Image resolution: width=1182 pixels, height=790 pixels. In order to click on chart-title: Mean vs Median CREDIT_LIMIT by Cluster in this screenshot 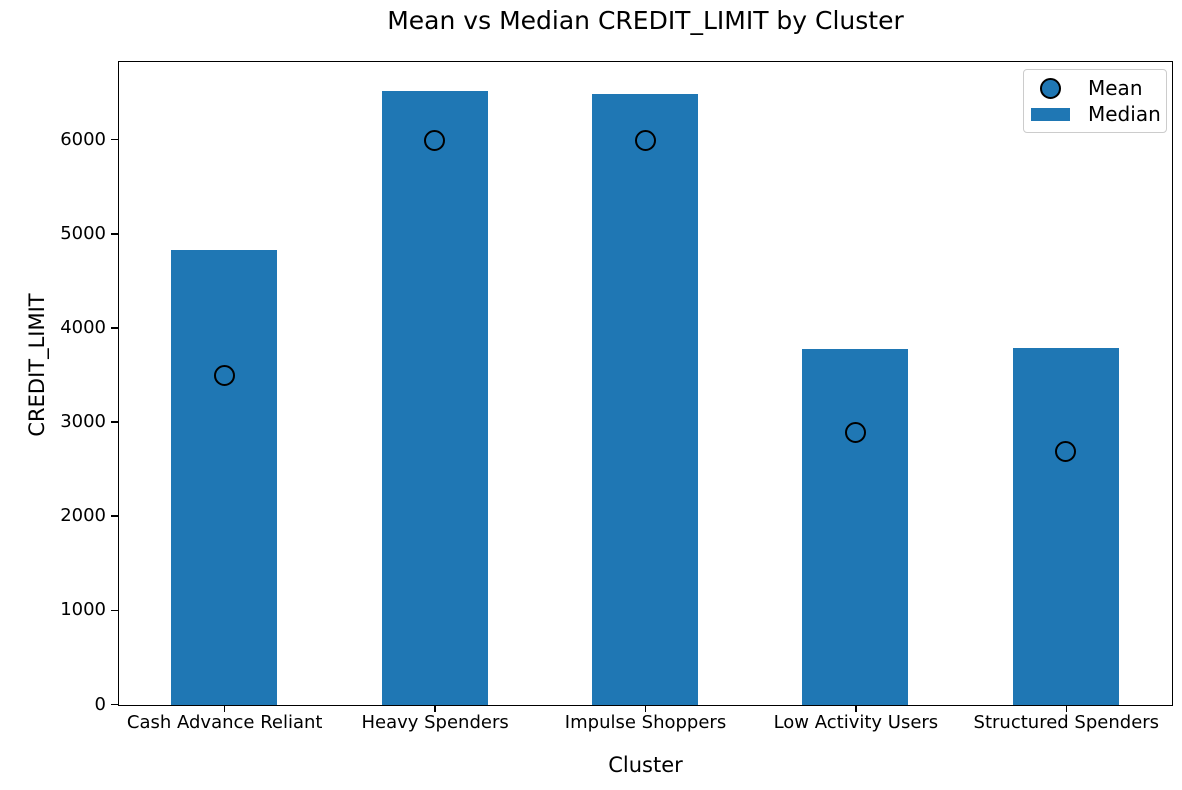, I will do `click(645, 20)`.